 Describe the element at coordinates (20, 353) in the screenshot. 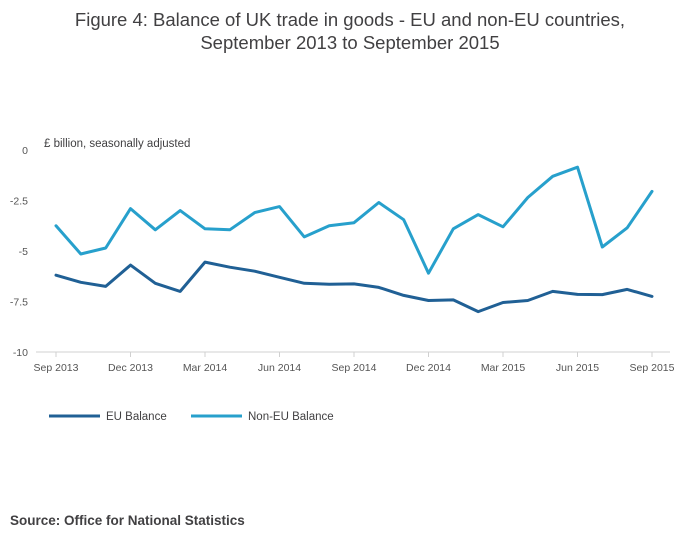

I see `y-tick-label: -10` at that location.